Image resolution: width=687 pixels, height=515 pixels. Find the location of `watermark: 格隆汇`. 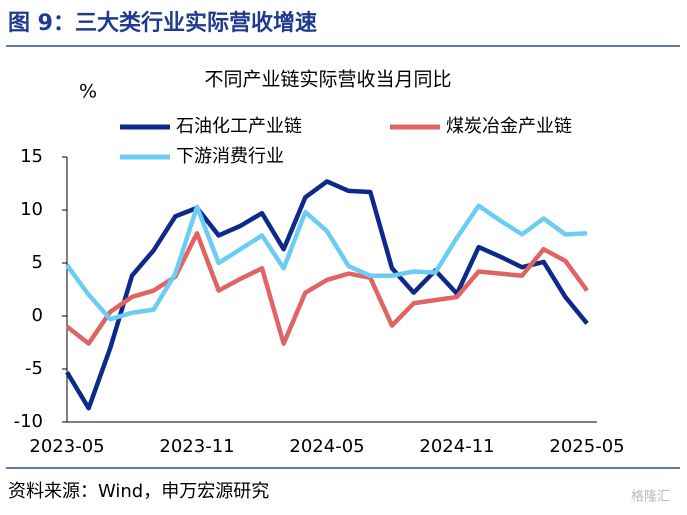

watermark: 格隆汇 is located at coordinates (650, 497).